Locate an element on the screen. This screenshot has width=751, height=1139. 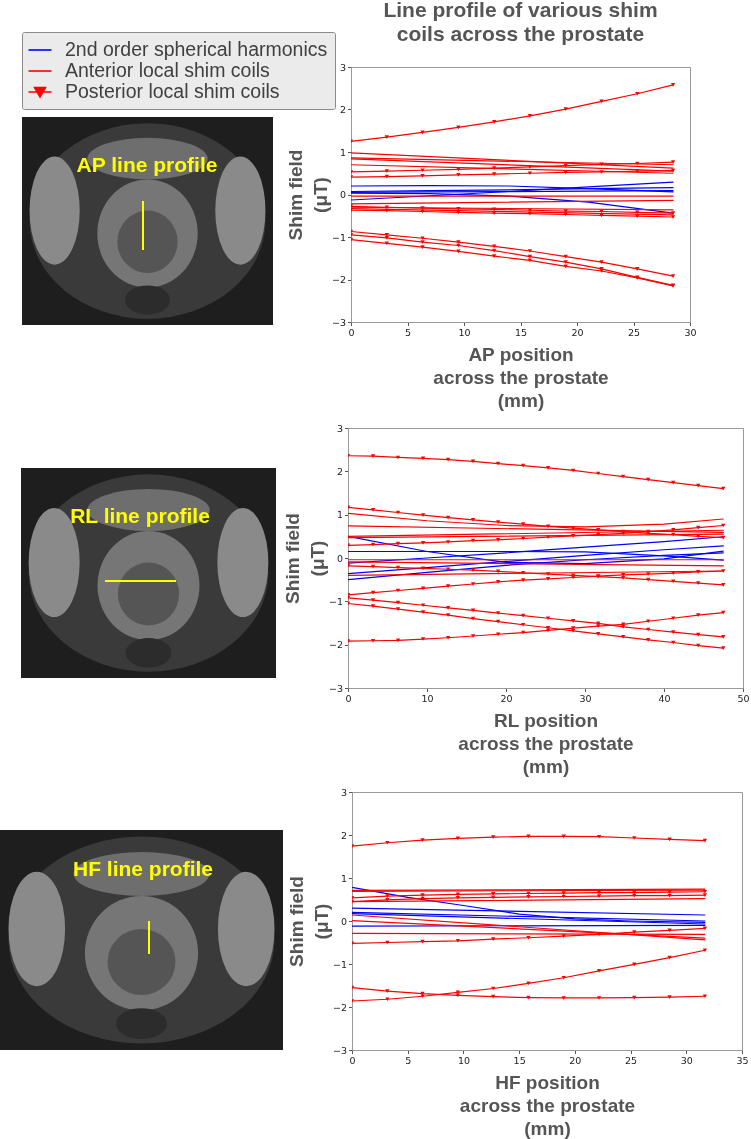
x-axis-title: HF position across the prostate (mm) is located at coordinates (547, 1105).